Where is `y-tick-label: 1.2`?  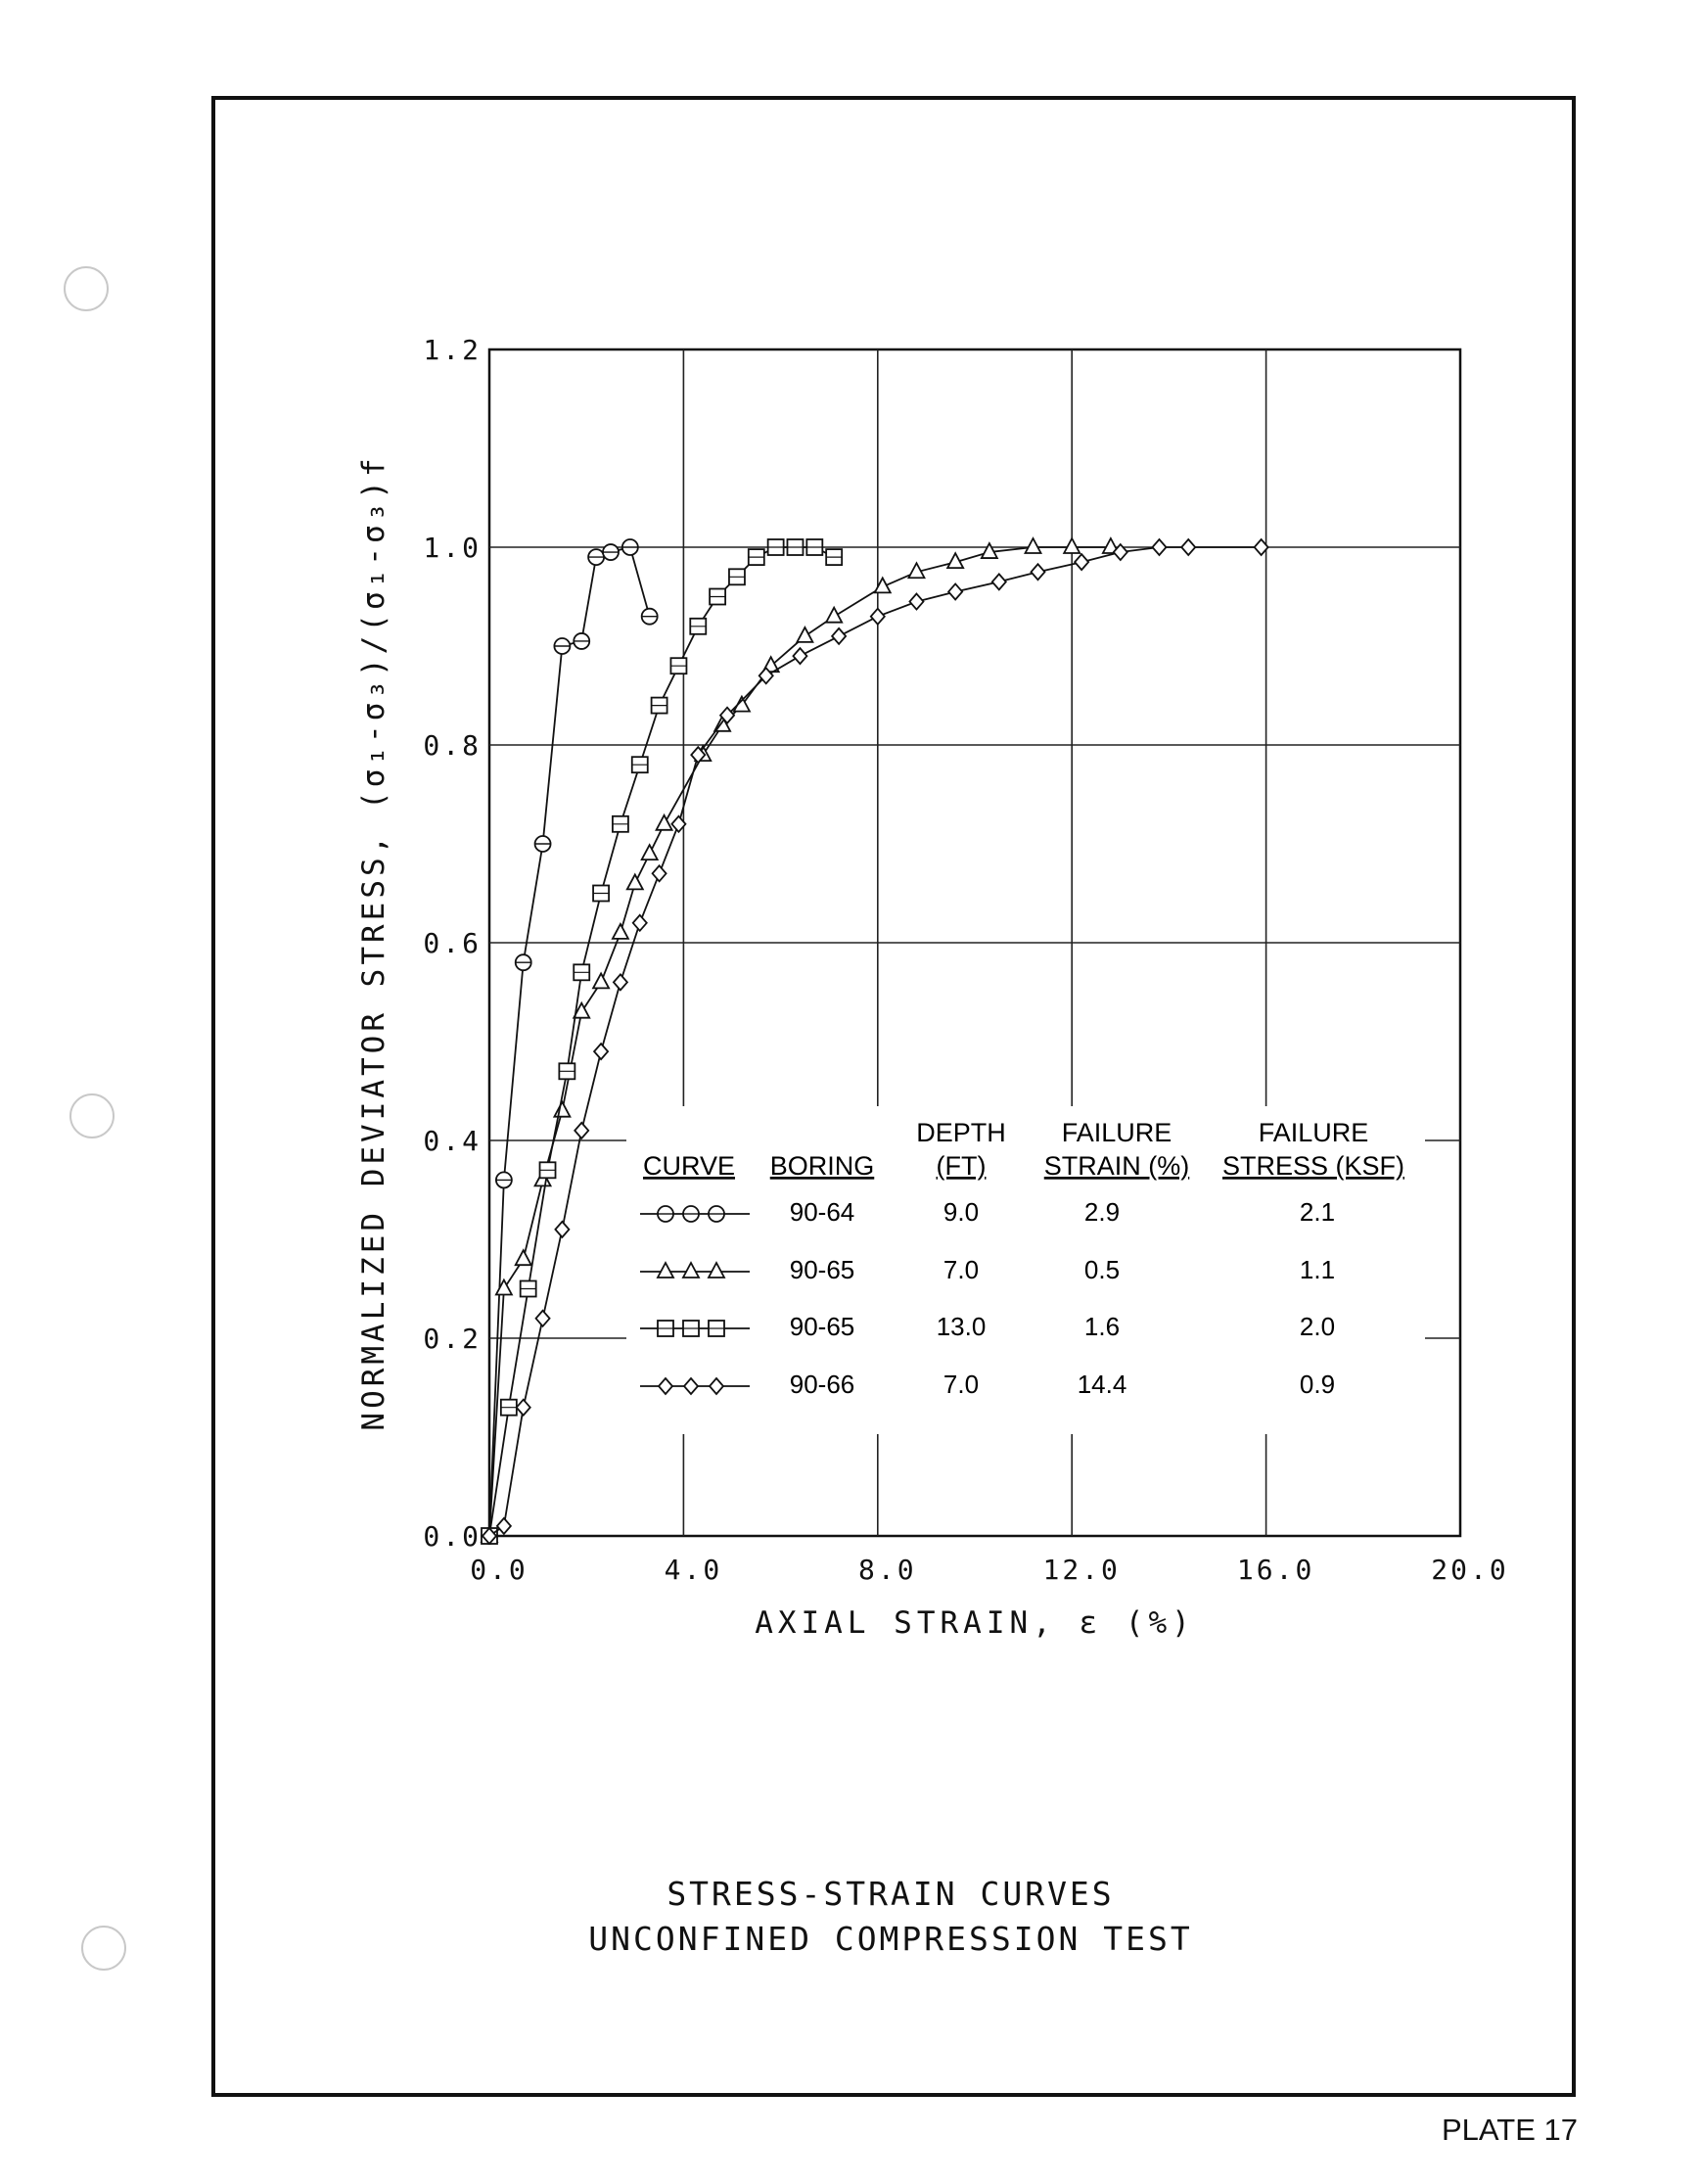 y-tick-label: 1.2 is located at coordinates (452, 350).